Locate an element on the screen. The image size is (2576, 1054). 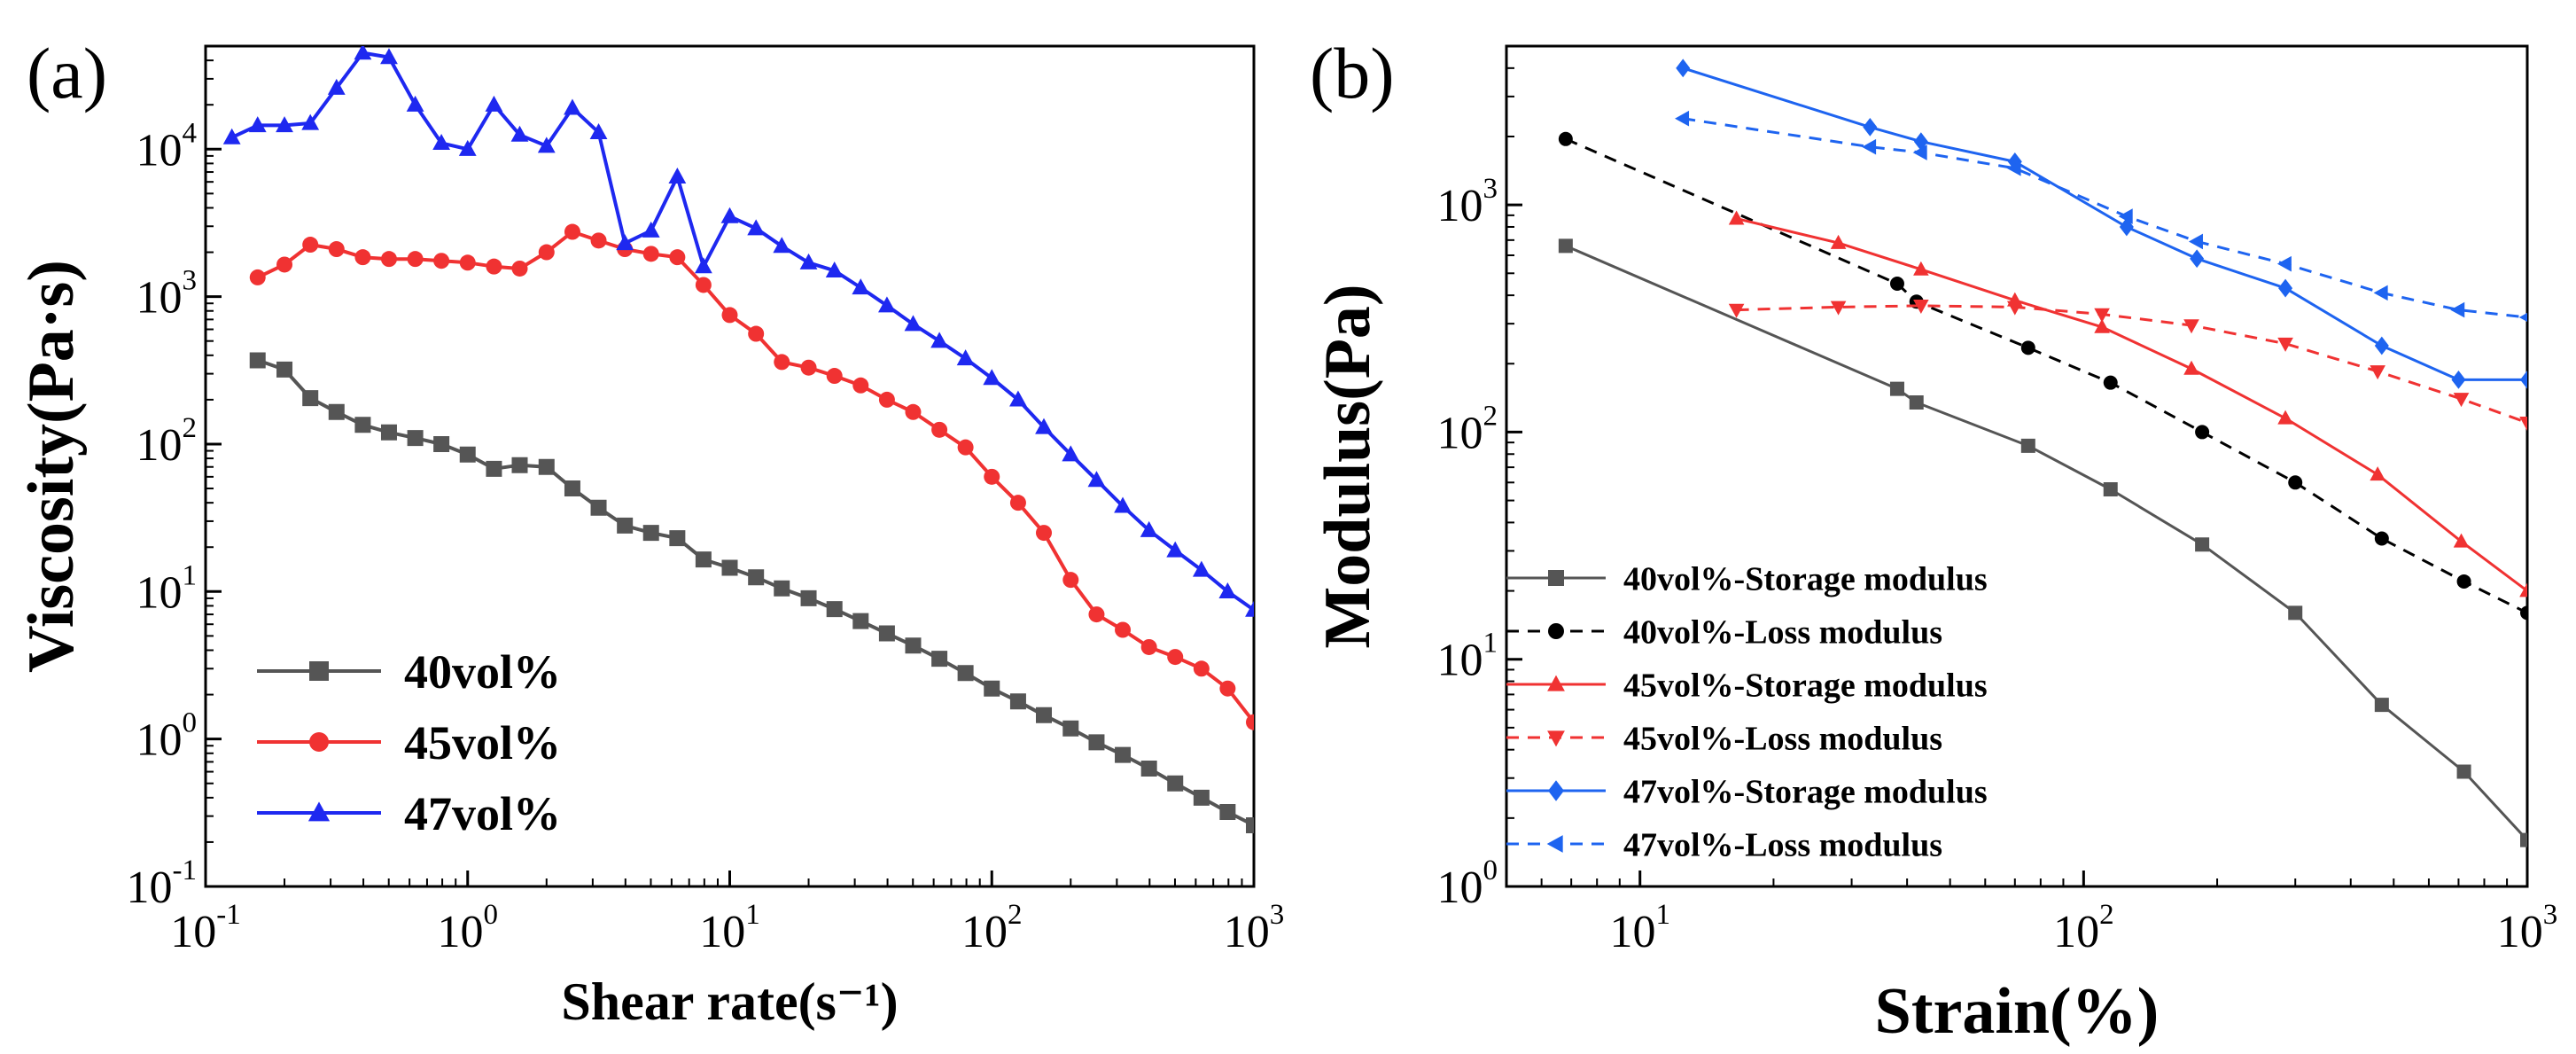
legend-item: 40vol%-Storage modulus is located at coordinates (1747, 578).